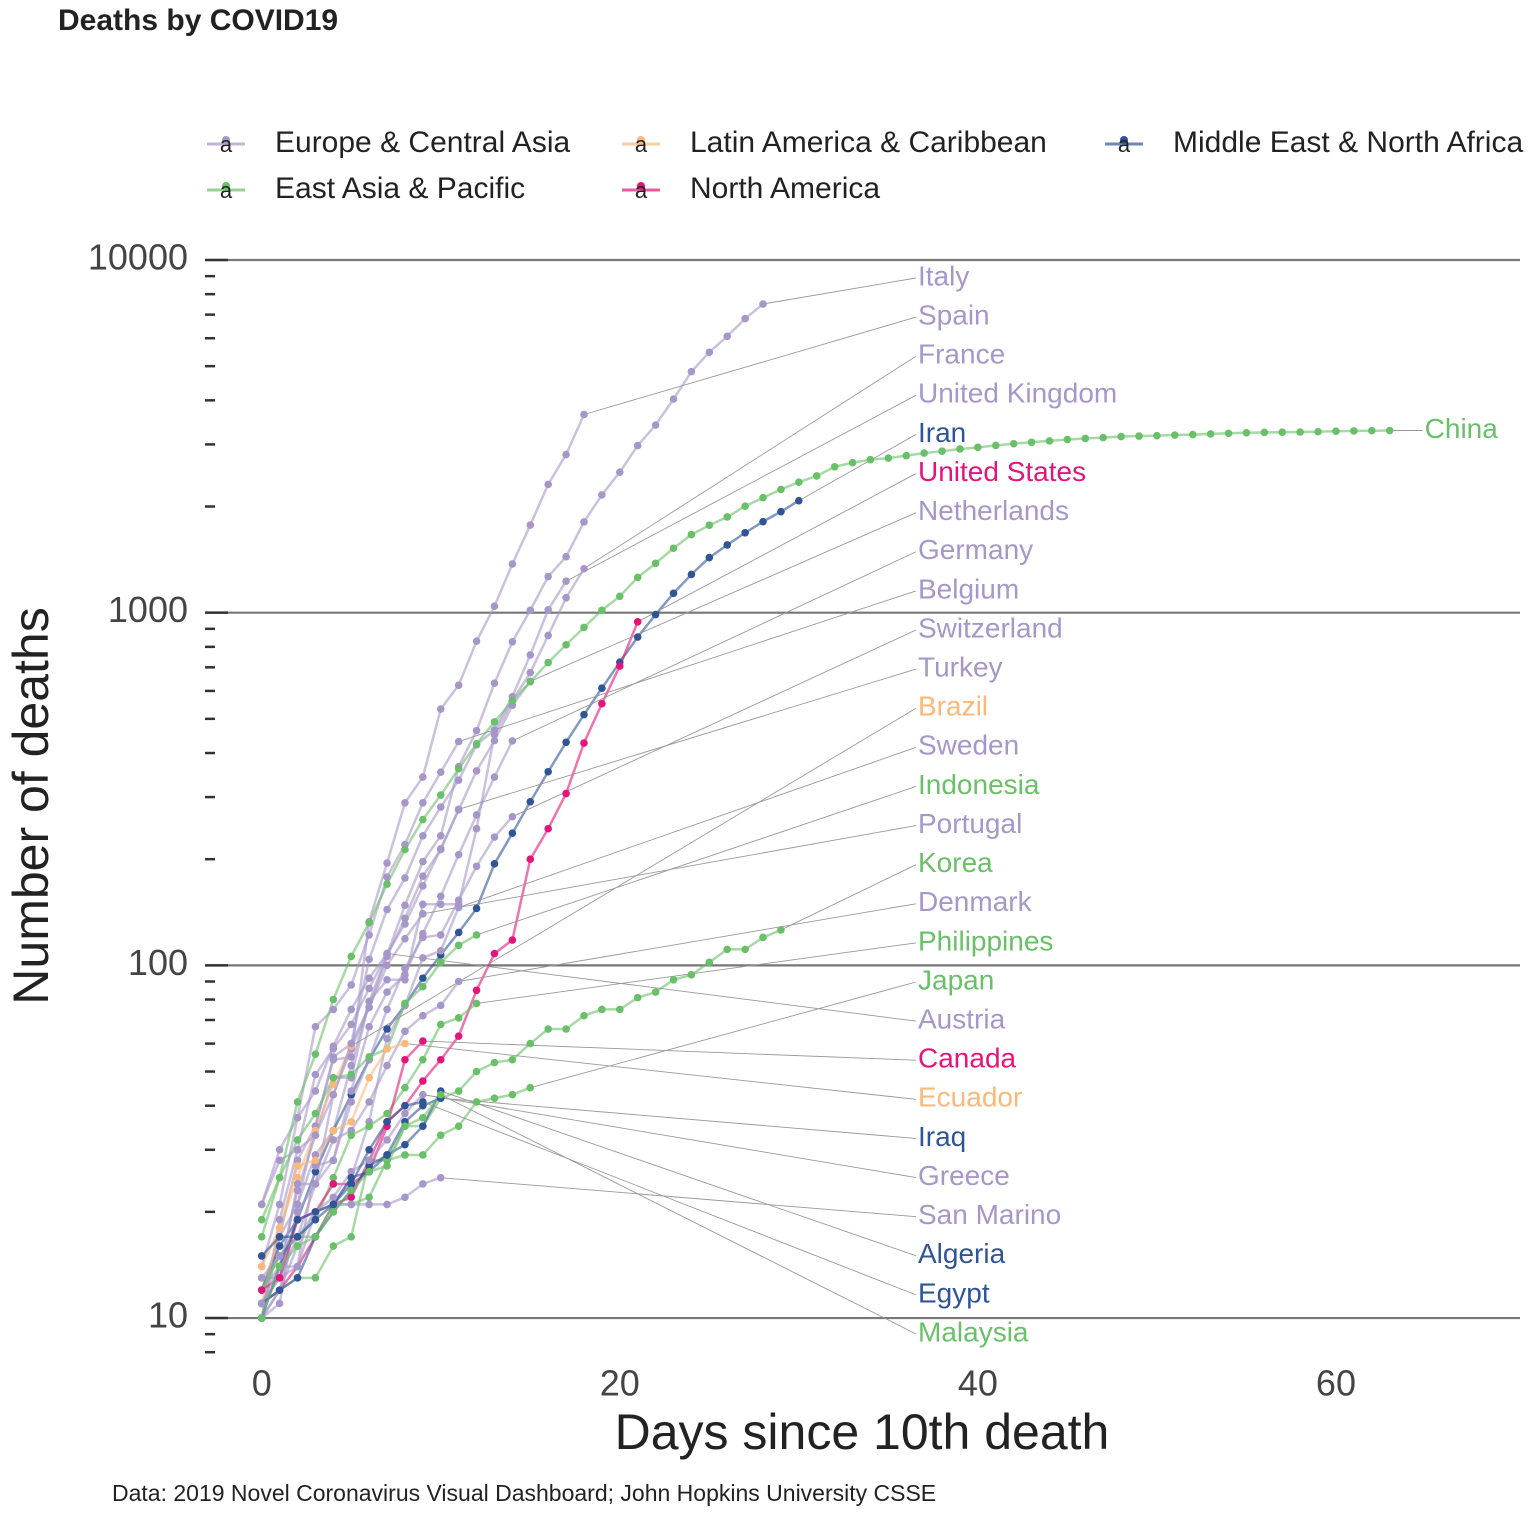 The image size is (1536, 1536). What do you see at coordinates (1017, 393) in the screenshot?
I see `series-label: United Kingdom` at bounding box center [1017, 393].